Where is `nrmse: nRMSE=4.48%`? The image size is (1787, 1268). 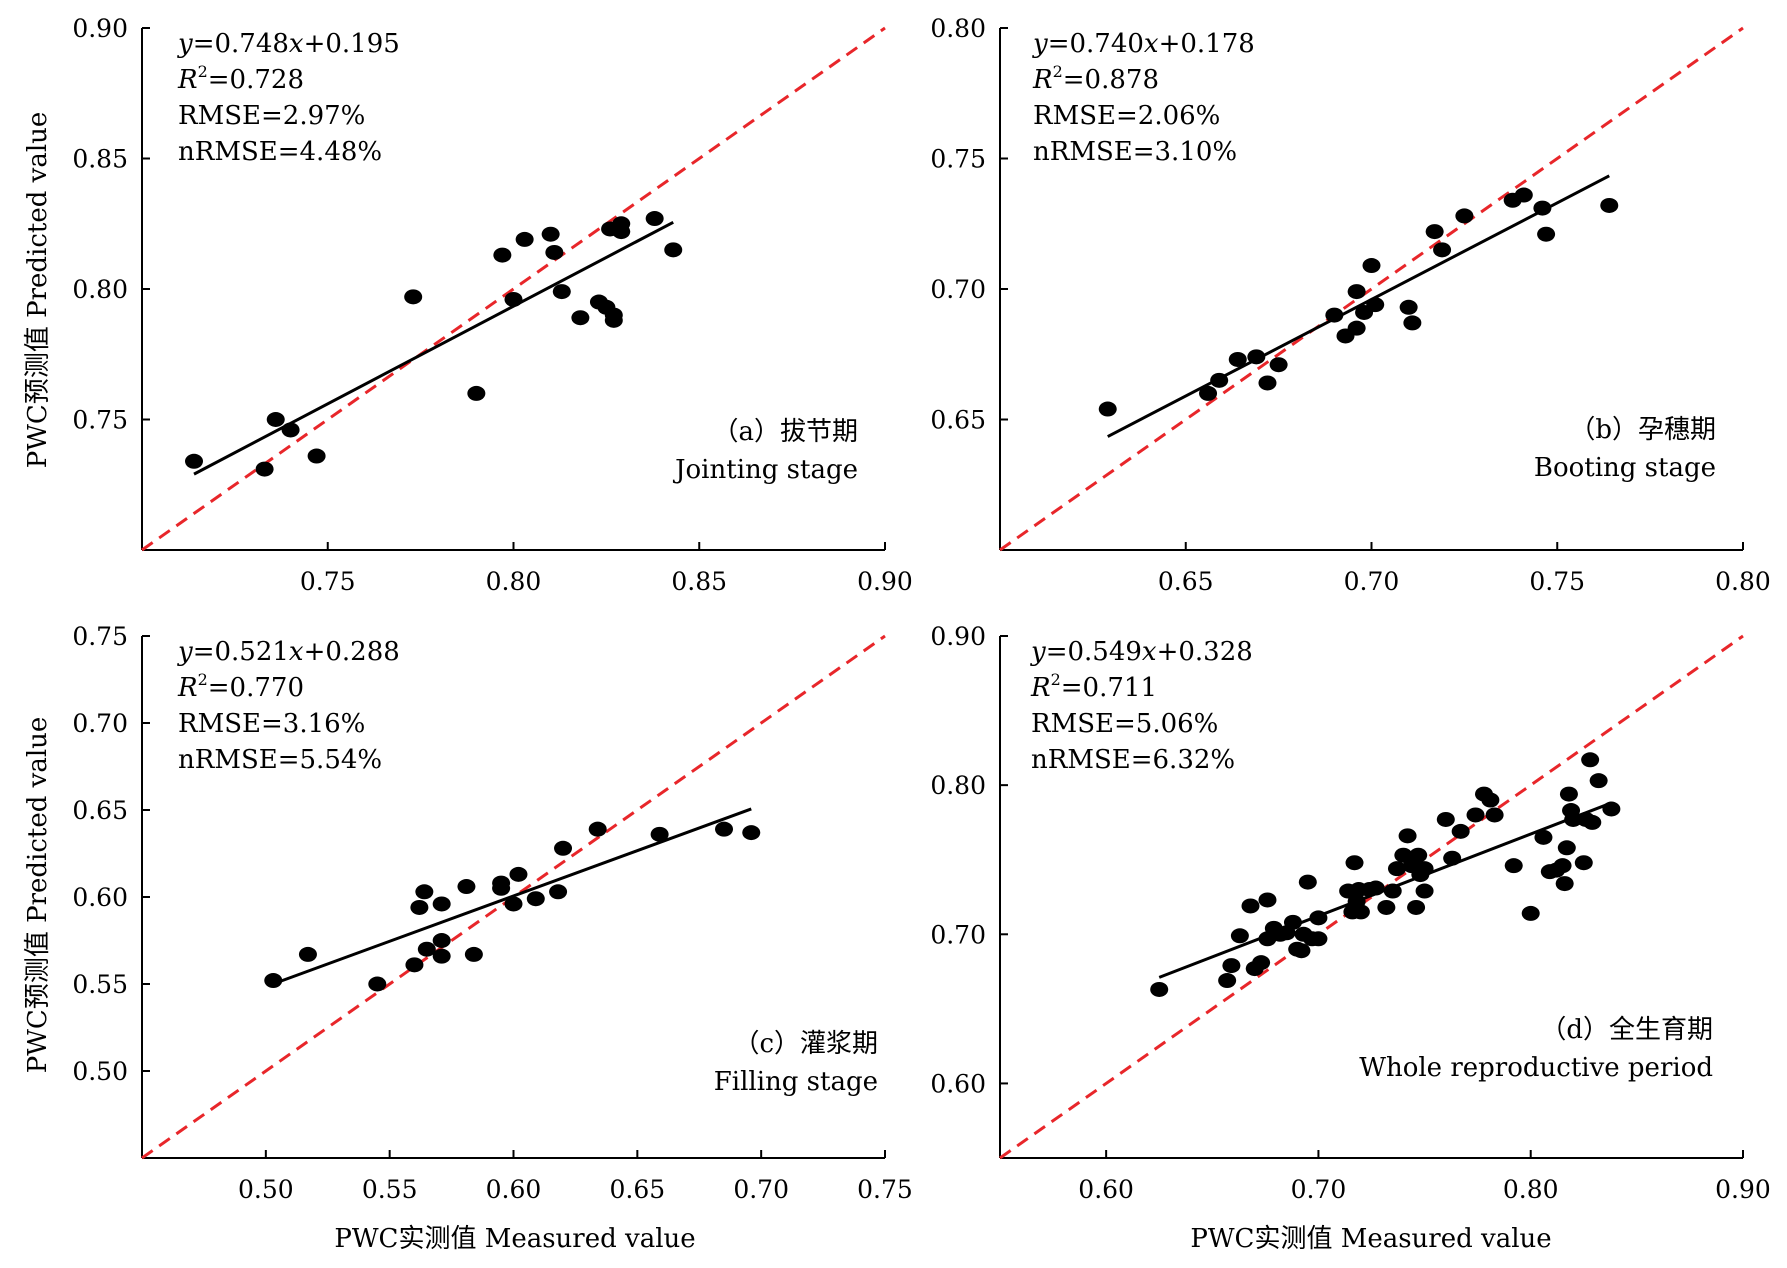
nrmse: nRMSE=4.48% is located at coordinates (280, 152).